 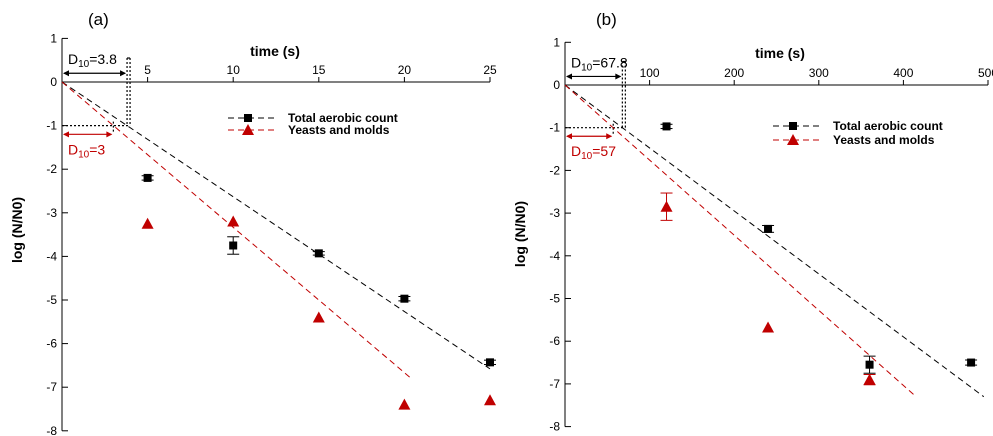 I want to click on d10-black-label: D10=3.8, so click(x=92, y=60).